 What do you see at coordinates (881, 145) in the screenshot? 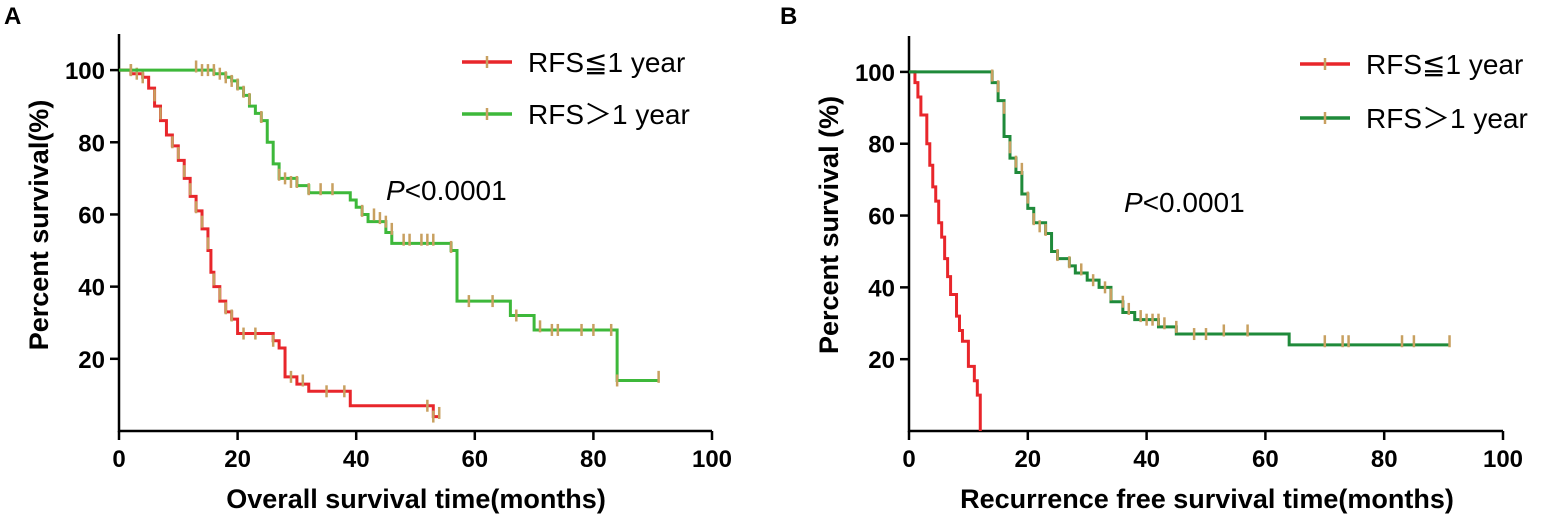
I see `panel-b-y-tick-label: 80` at bounding box center [881, 145].